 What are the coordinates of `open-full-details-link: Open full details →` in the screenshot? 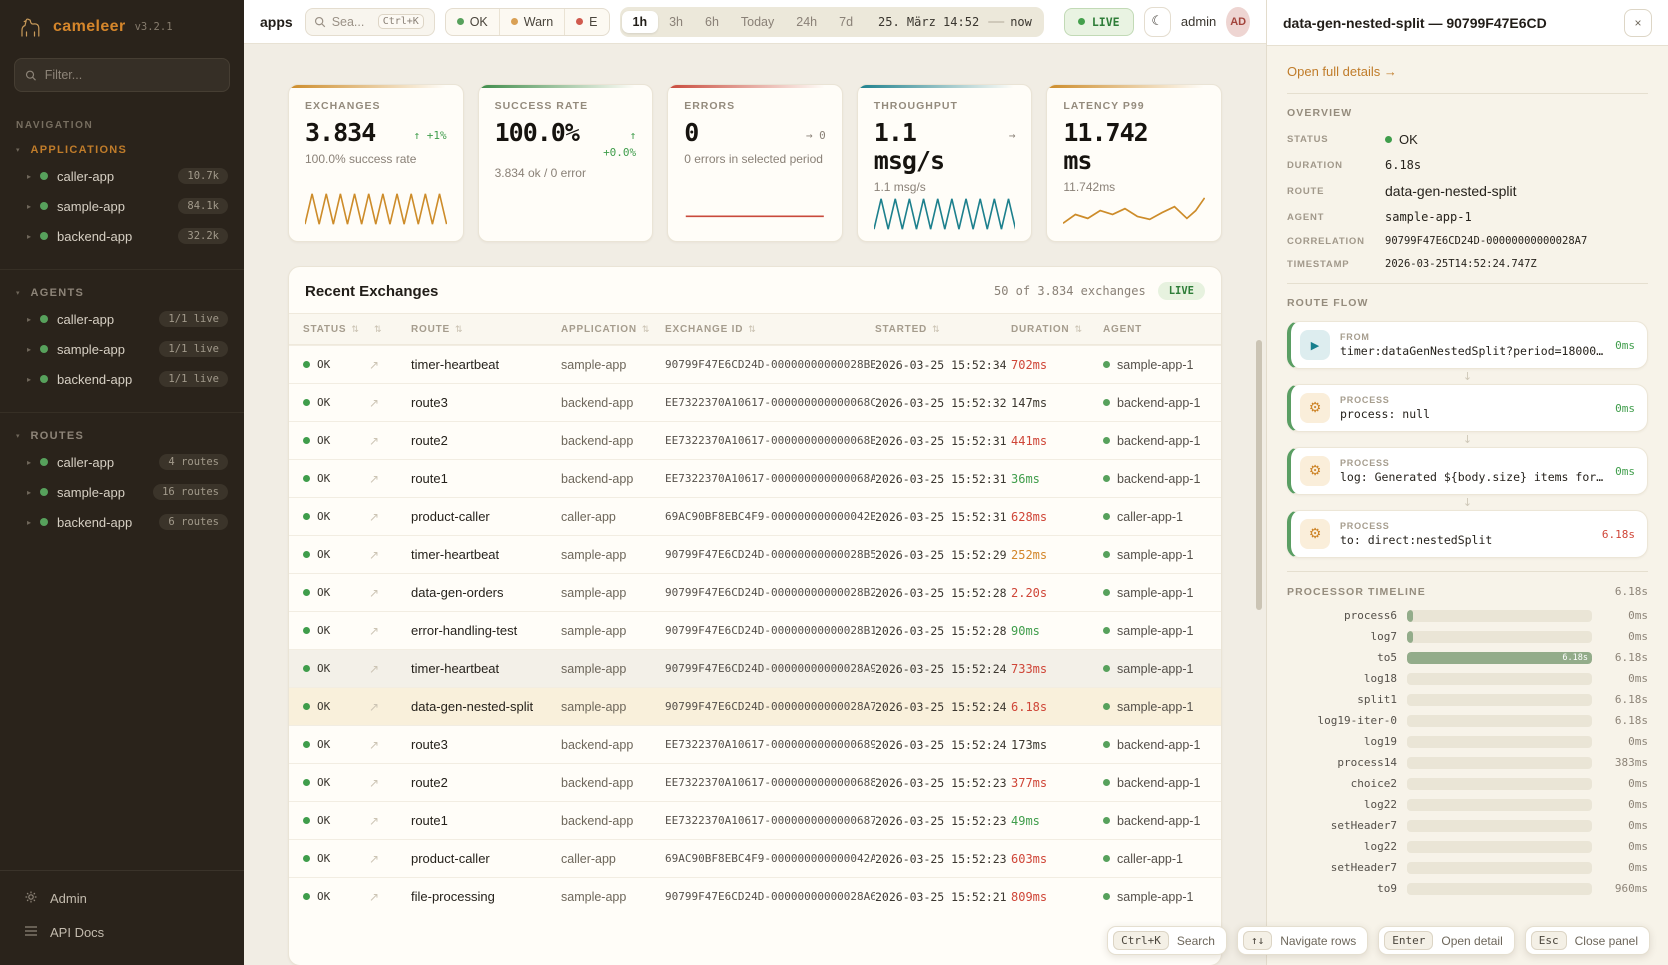 It's located at (1342, 71).